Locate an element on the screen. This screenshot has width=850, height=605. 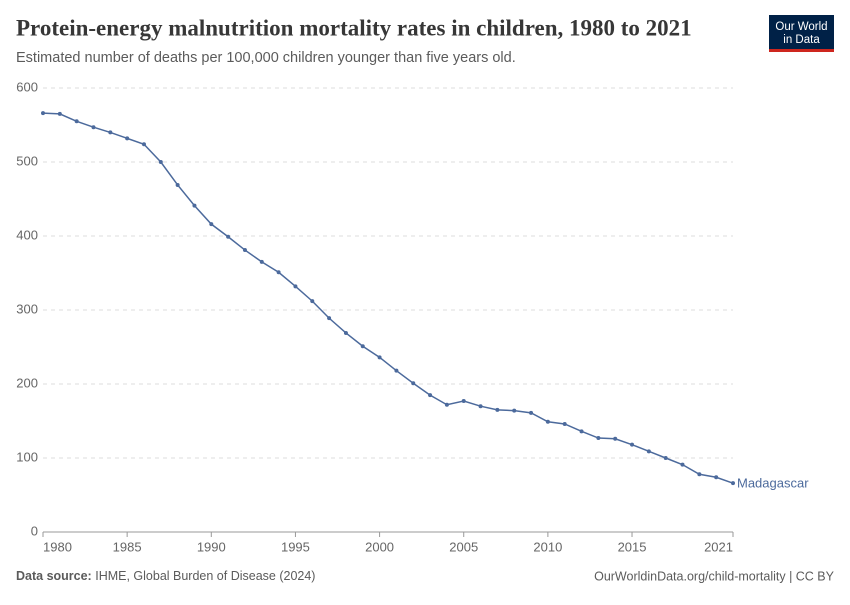
x-tick-label: 2015 is located at coordinates (632, 546).